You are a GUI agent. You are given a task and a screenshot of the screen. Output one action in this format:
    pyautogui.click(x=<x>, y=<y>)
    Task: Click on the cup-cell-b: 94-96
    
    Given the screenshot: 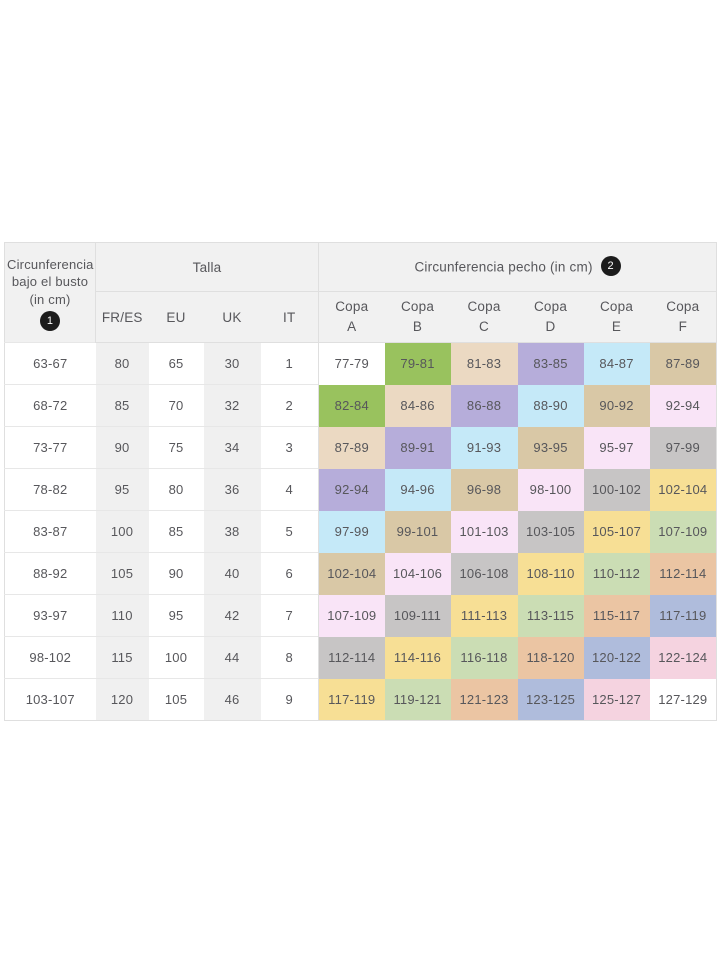 What is the action you would take?
    pyautogui.click(x=417, y=489)
    